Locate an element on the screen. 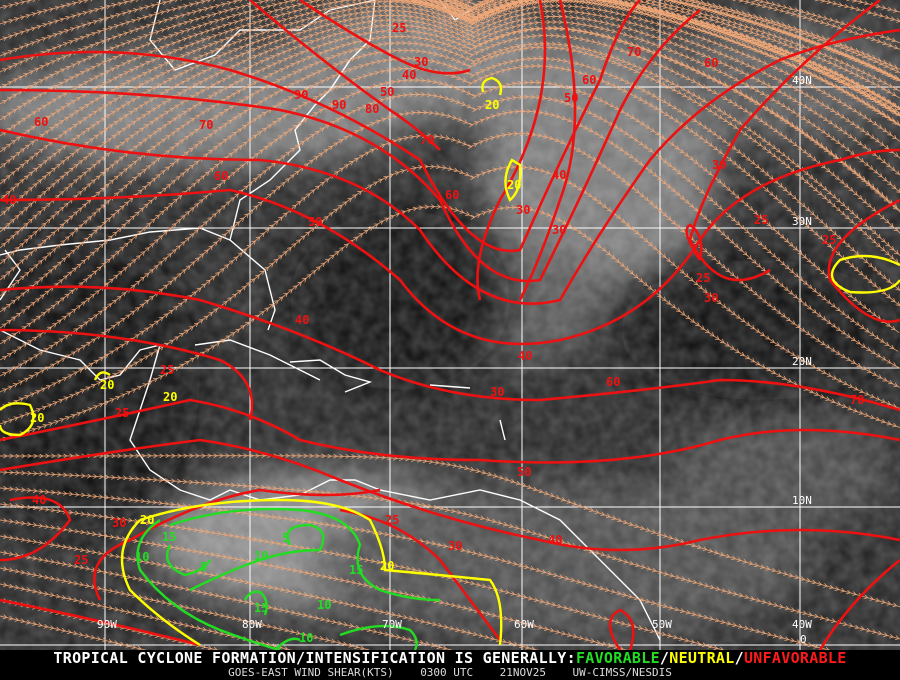 This screenshot has height=680, width=900. lon-label: 60W is located at coordinates (524, 624).